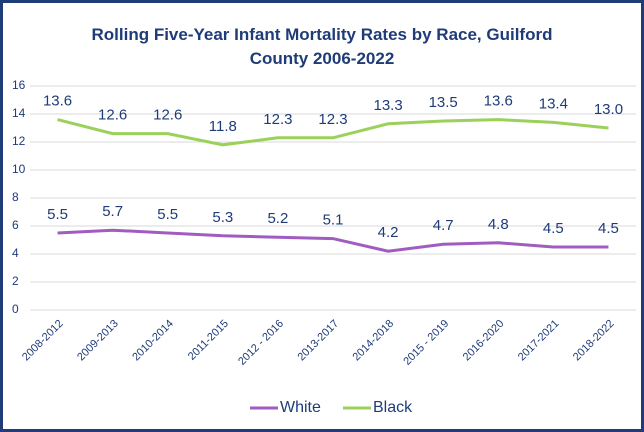 The height and width of the screenshot is (432, 644). I want to click on data-label: 11.8, so click(223, 126).